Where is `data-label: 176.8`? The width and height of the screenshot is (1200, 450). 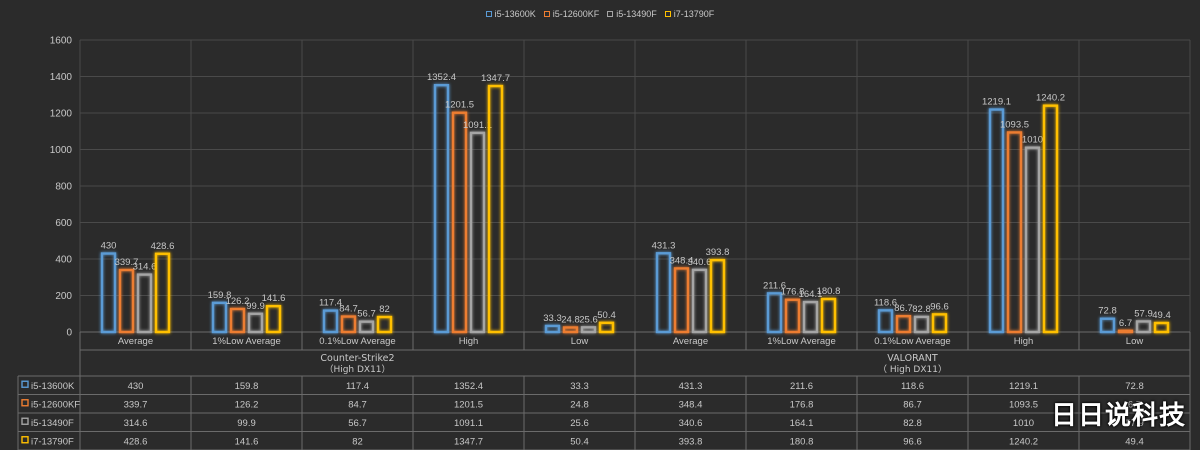
data-label: 176.8 is located at coordinates (793, 292).